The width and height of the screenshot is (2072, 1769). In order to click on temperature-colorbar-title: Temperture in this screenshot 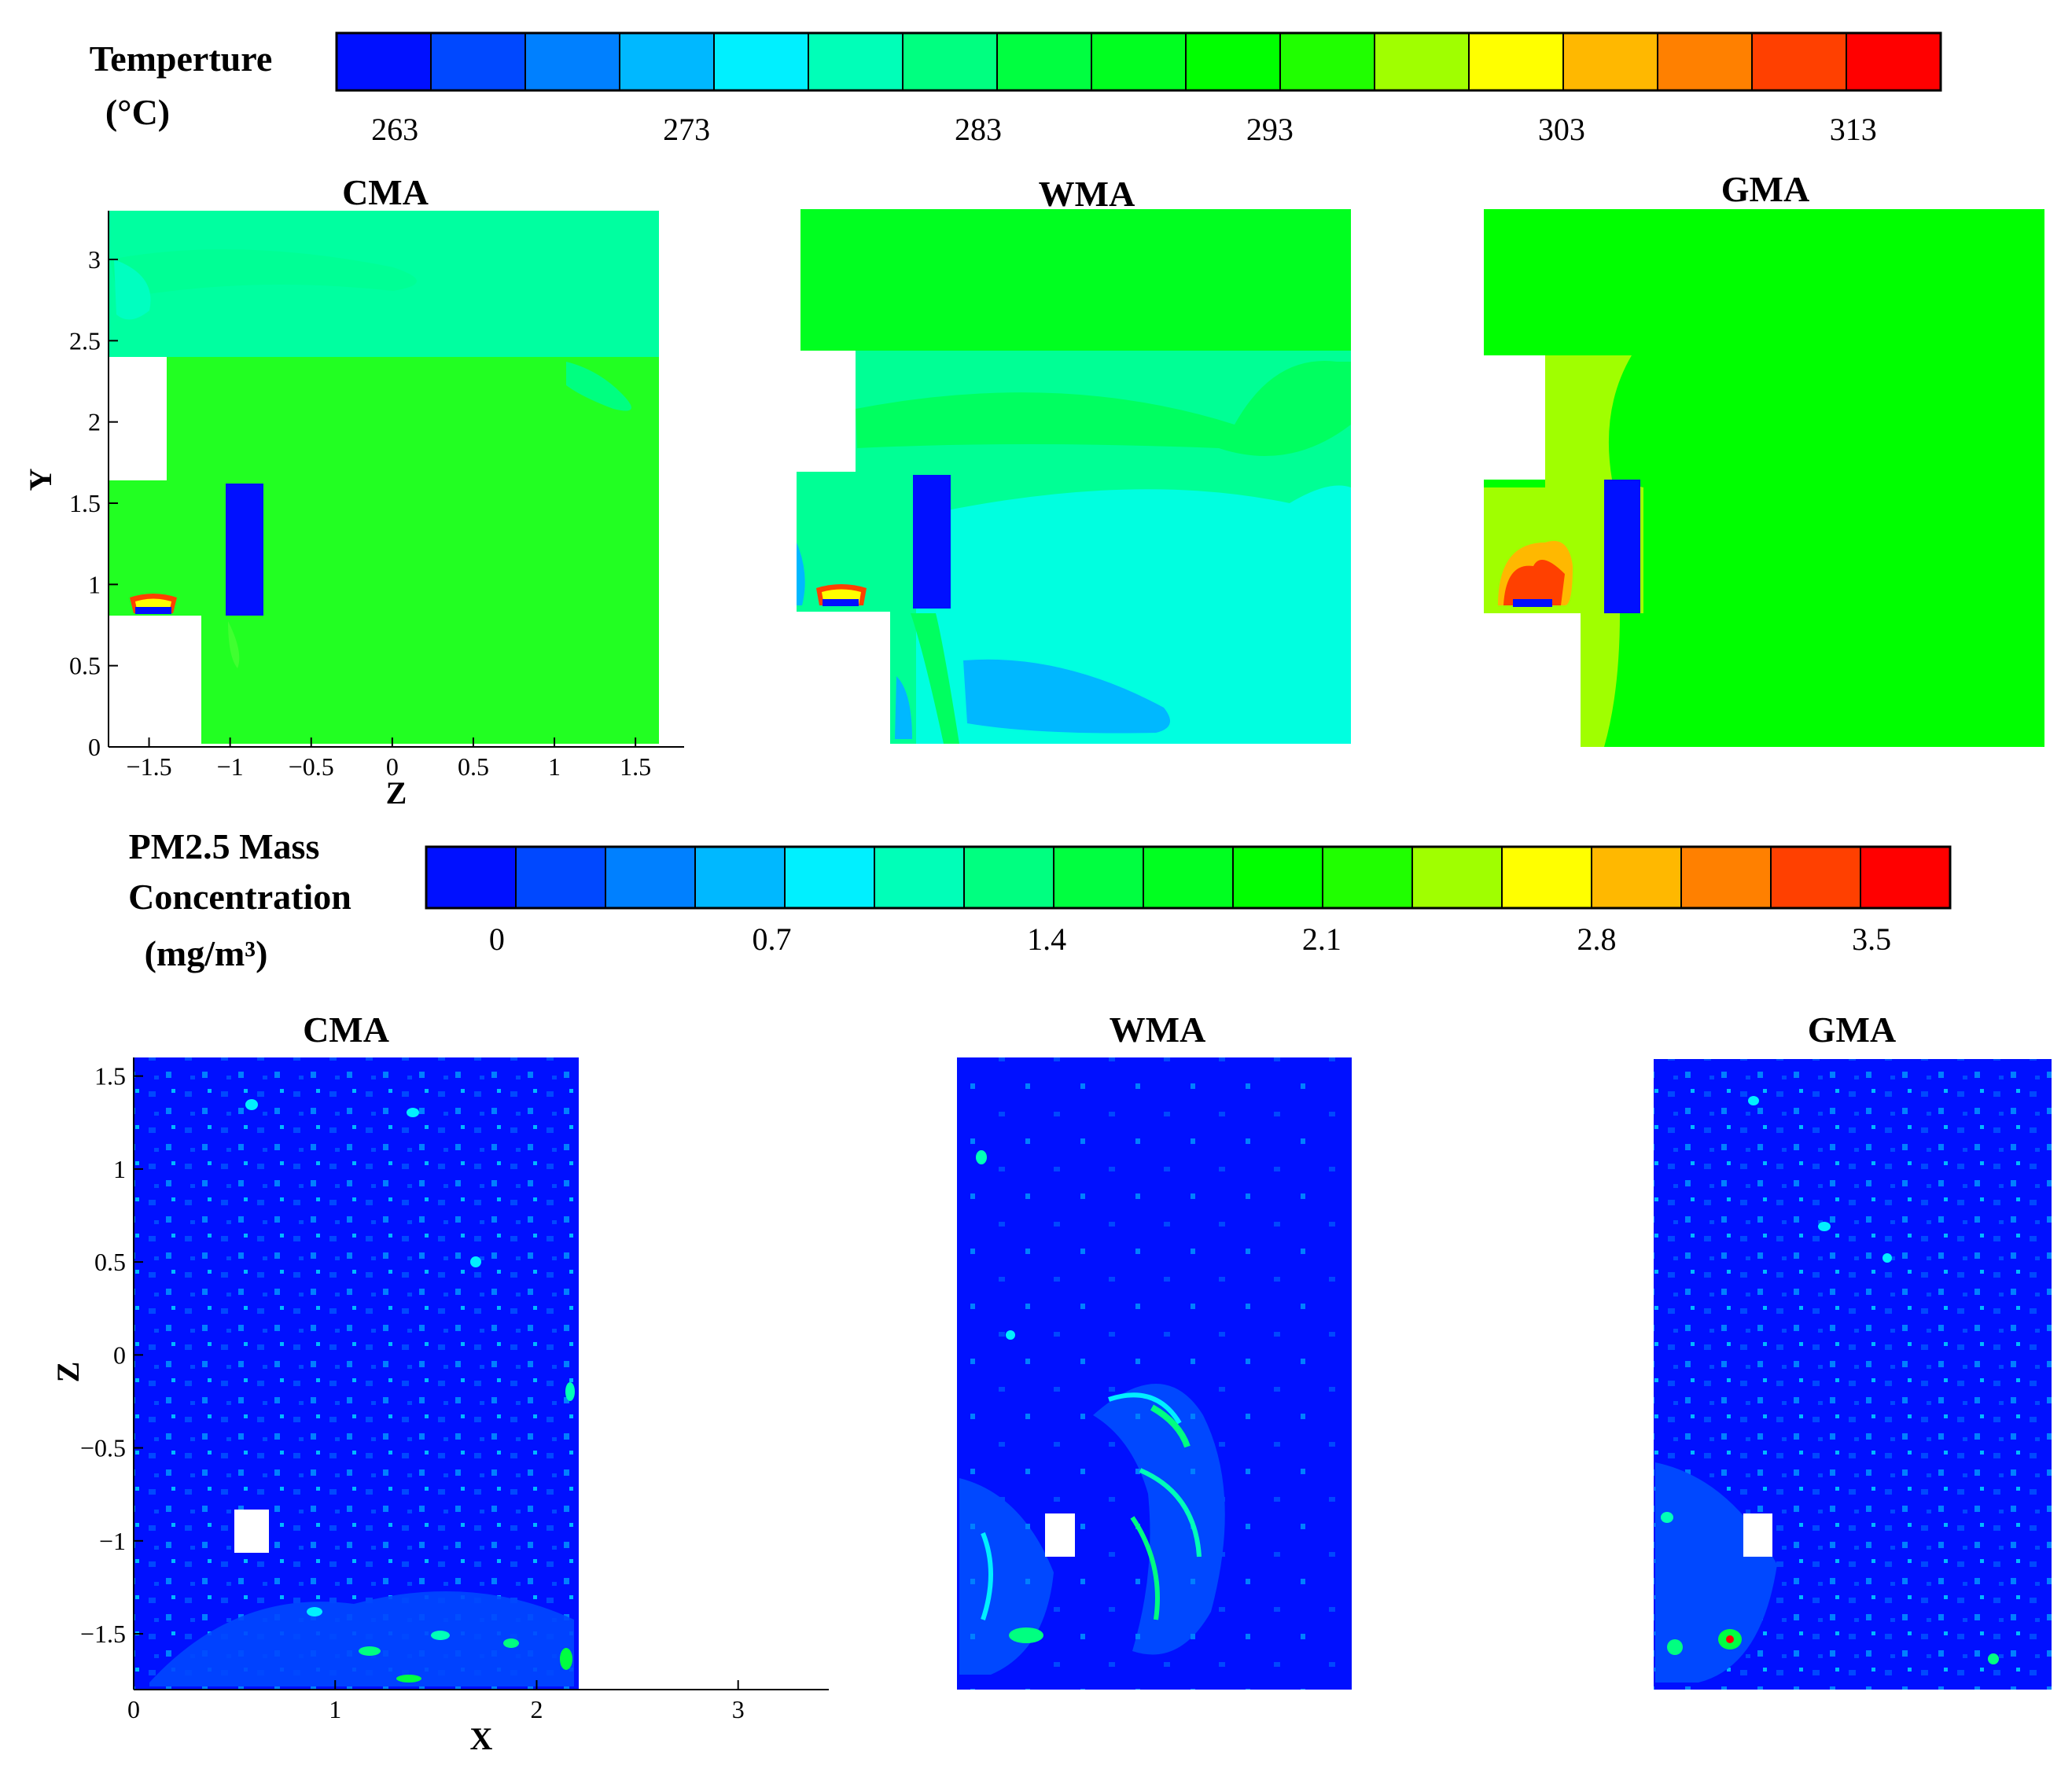, I will do `click(181, 59)`.